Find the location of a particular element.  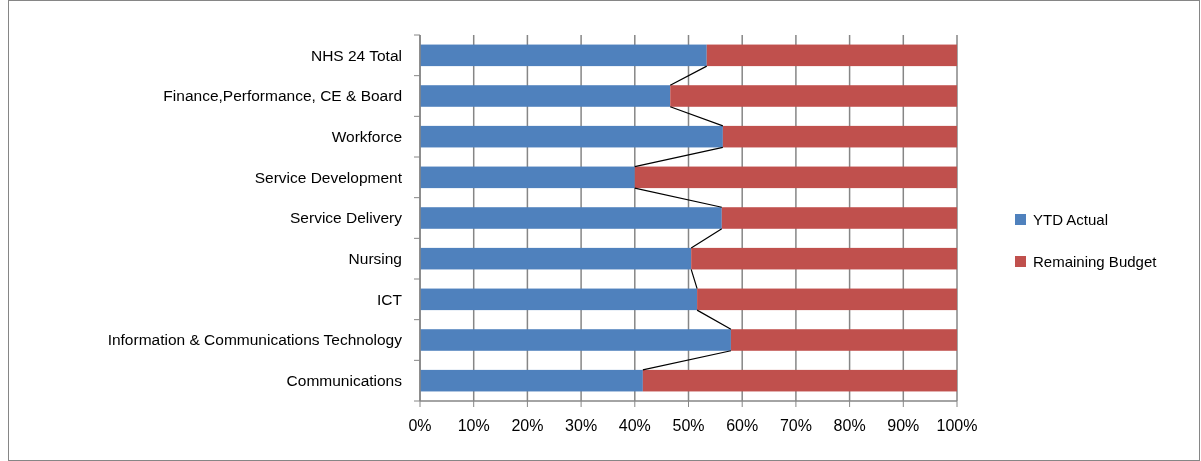

y-tick-label: Information & Communications Technology is located at coordinates (255, 340).